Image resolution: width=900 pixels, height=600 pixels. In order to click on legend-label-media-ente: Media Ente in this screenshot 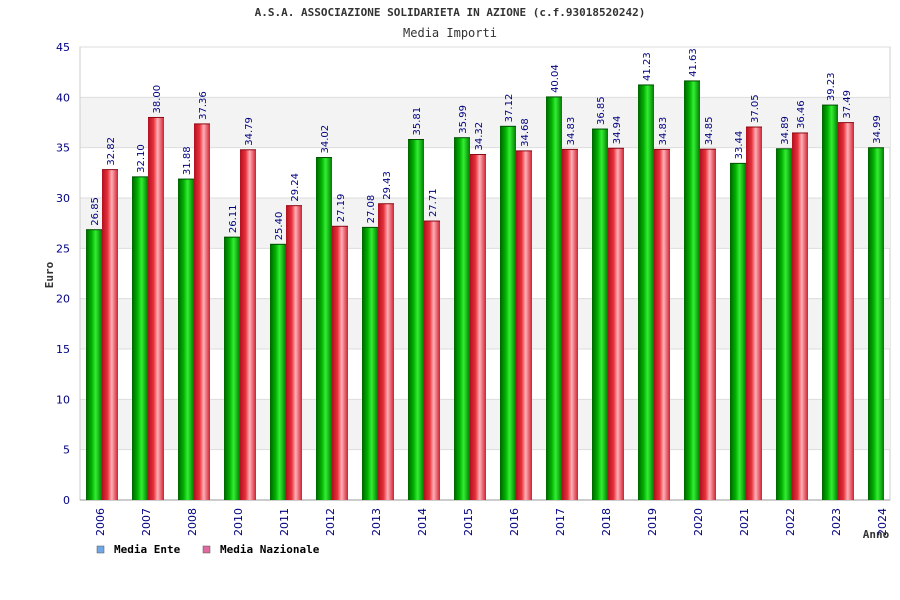, I will do `click(147, 549)`.